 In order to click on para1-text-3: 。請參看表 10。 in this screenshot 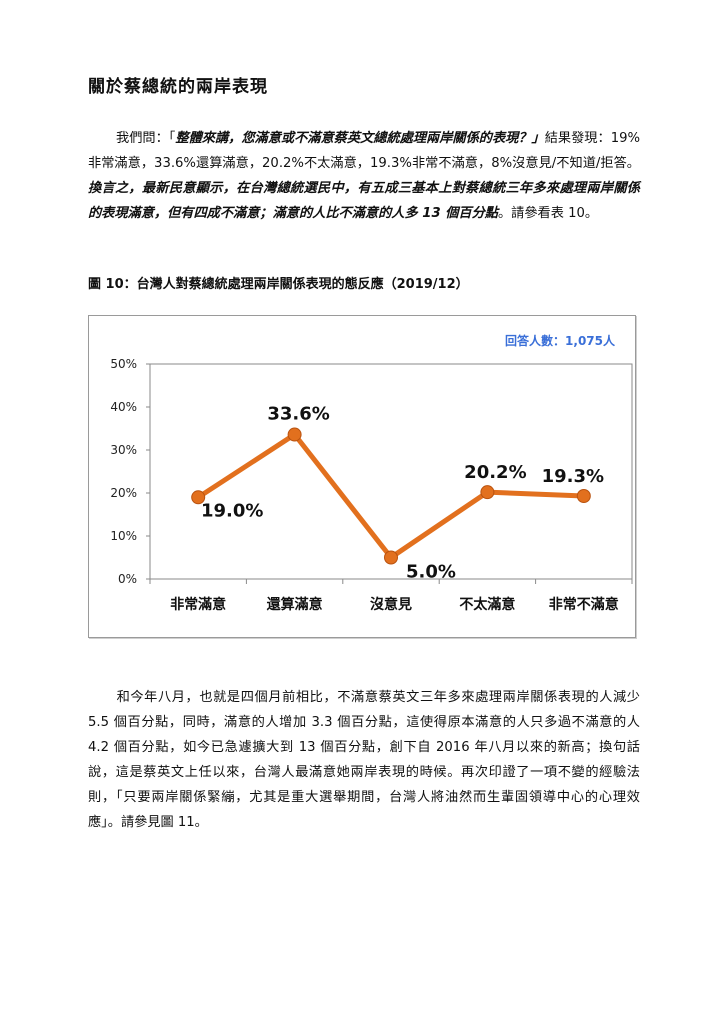, I will do `click(548, 213)`.